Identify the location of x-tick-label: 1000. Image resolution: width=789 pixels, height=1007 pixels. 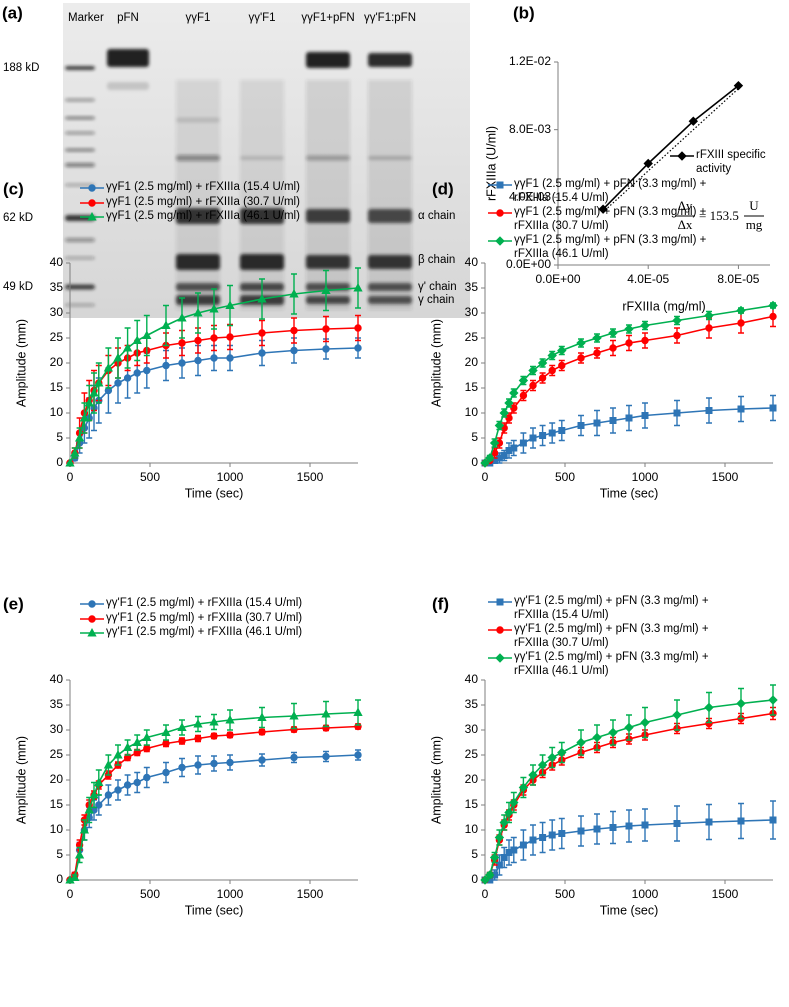
(645, 477).